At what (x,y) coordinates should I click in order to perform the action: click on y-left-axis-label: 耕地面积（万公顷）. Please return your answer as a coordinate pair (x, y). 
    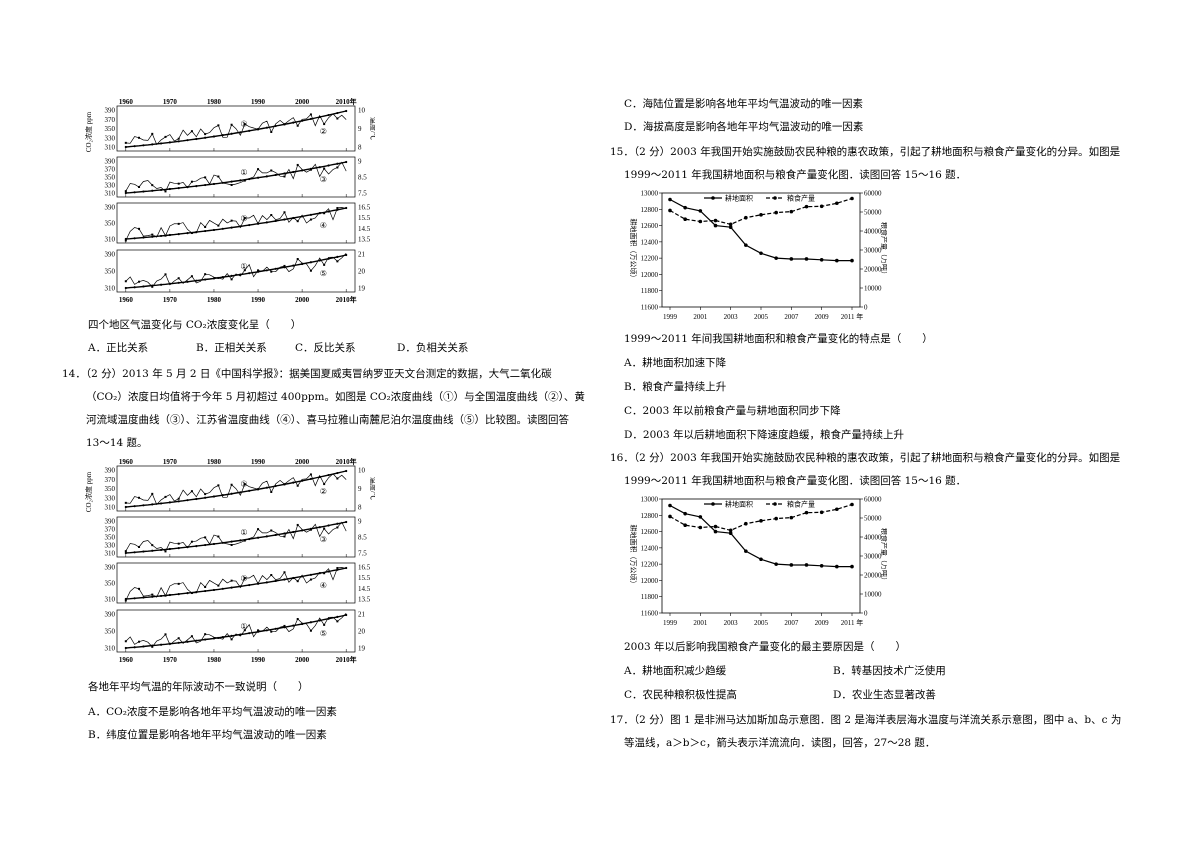
    Looking at the image, I should click on (633, 556).